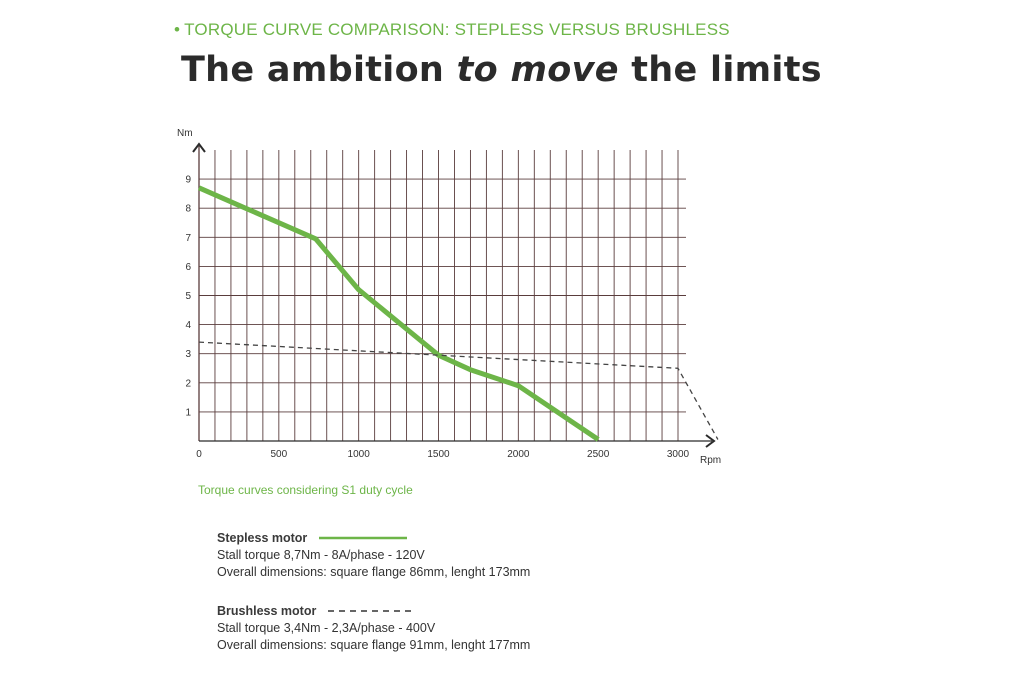  What do you see at coordinates (199, 454) in the screenshot?
I see `x-tick-label: 0` at bounding box center [199, 454].